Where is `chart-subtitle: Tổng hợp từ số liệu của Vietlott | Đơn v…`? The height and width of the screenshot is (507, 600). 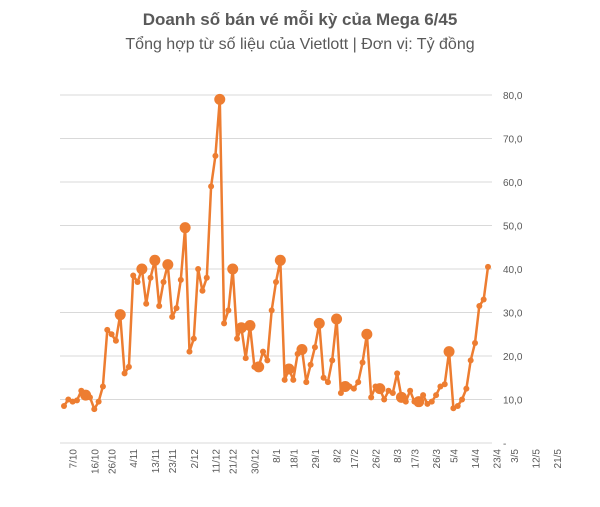
chart-subtitle: Tổng hợp từ số liệu của Vietlott | Đơn v… is located at coordinates (300, 44).